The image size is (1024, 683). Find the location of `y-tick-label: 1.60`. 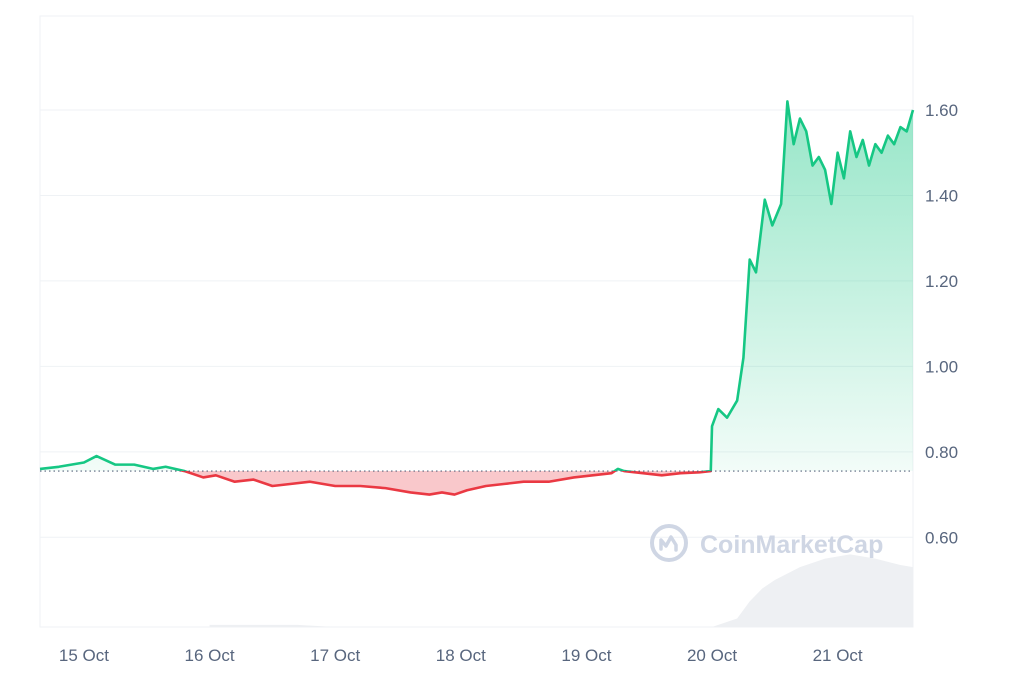

y-tick-label: 1.60 is located at coordinates (941, 110).